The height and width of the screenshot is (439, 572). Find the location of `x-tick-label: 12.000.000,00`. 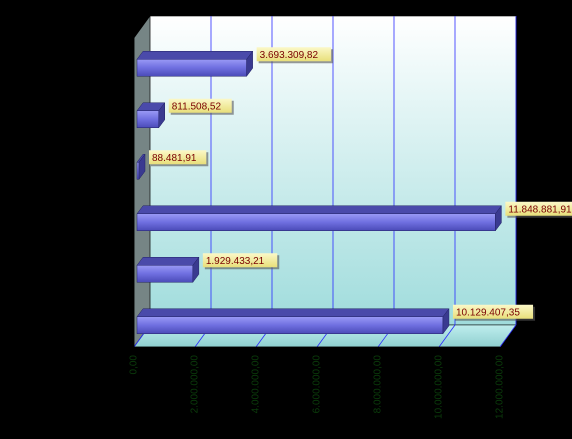

x-tick-label: 12.000.000,00 is located at coordinates (500, 387).